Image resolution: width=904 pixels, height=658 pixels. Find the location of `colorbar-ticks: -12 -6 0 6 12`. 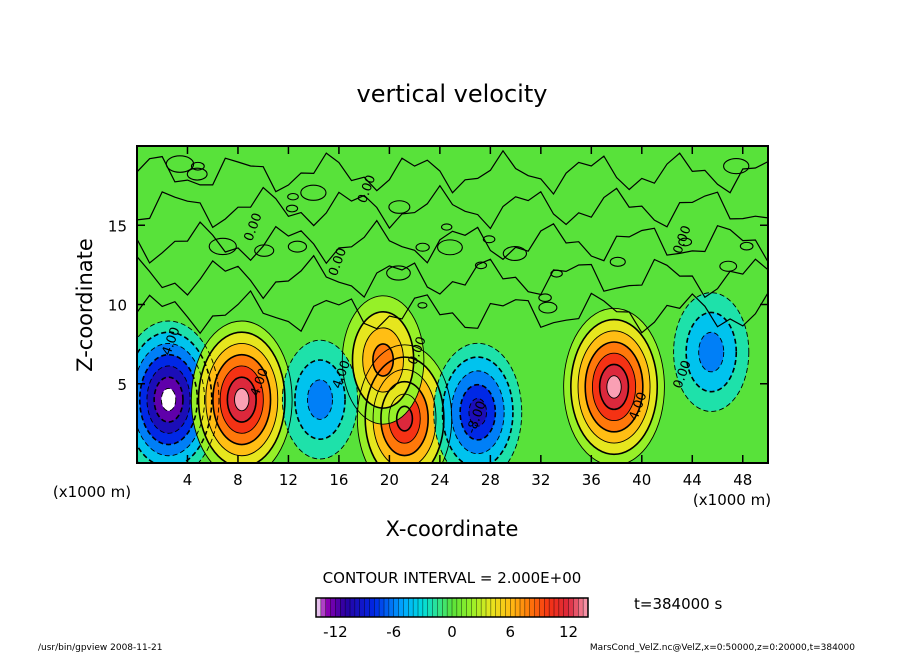

colorbar-ticks: -12 -6 0 6 12 is located at coordinates (450, 632).